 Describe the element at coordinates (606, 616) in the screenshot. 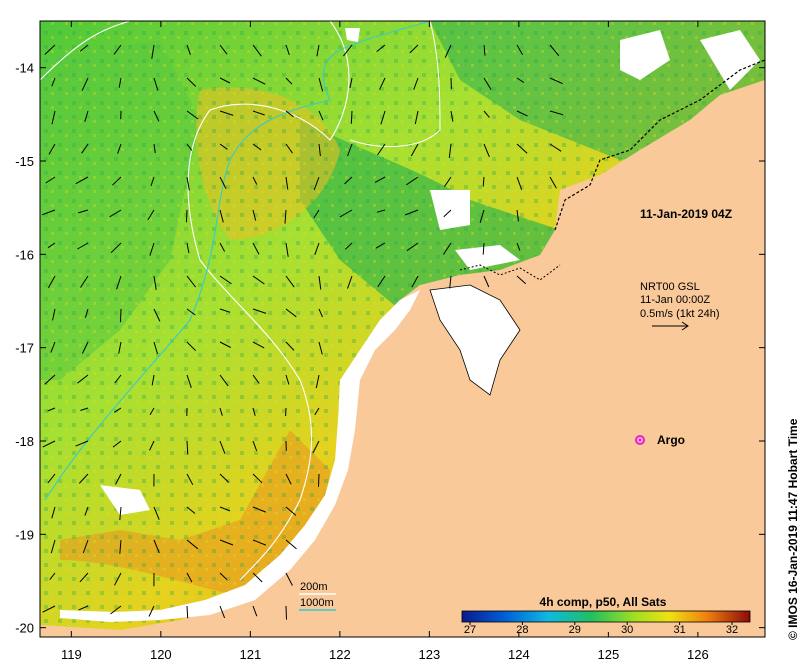

I see `colorbar-gradient` at that location.